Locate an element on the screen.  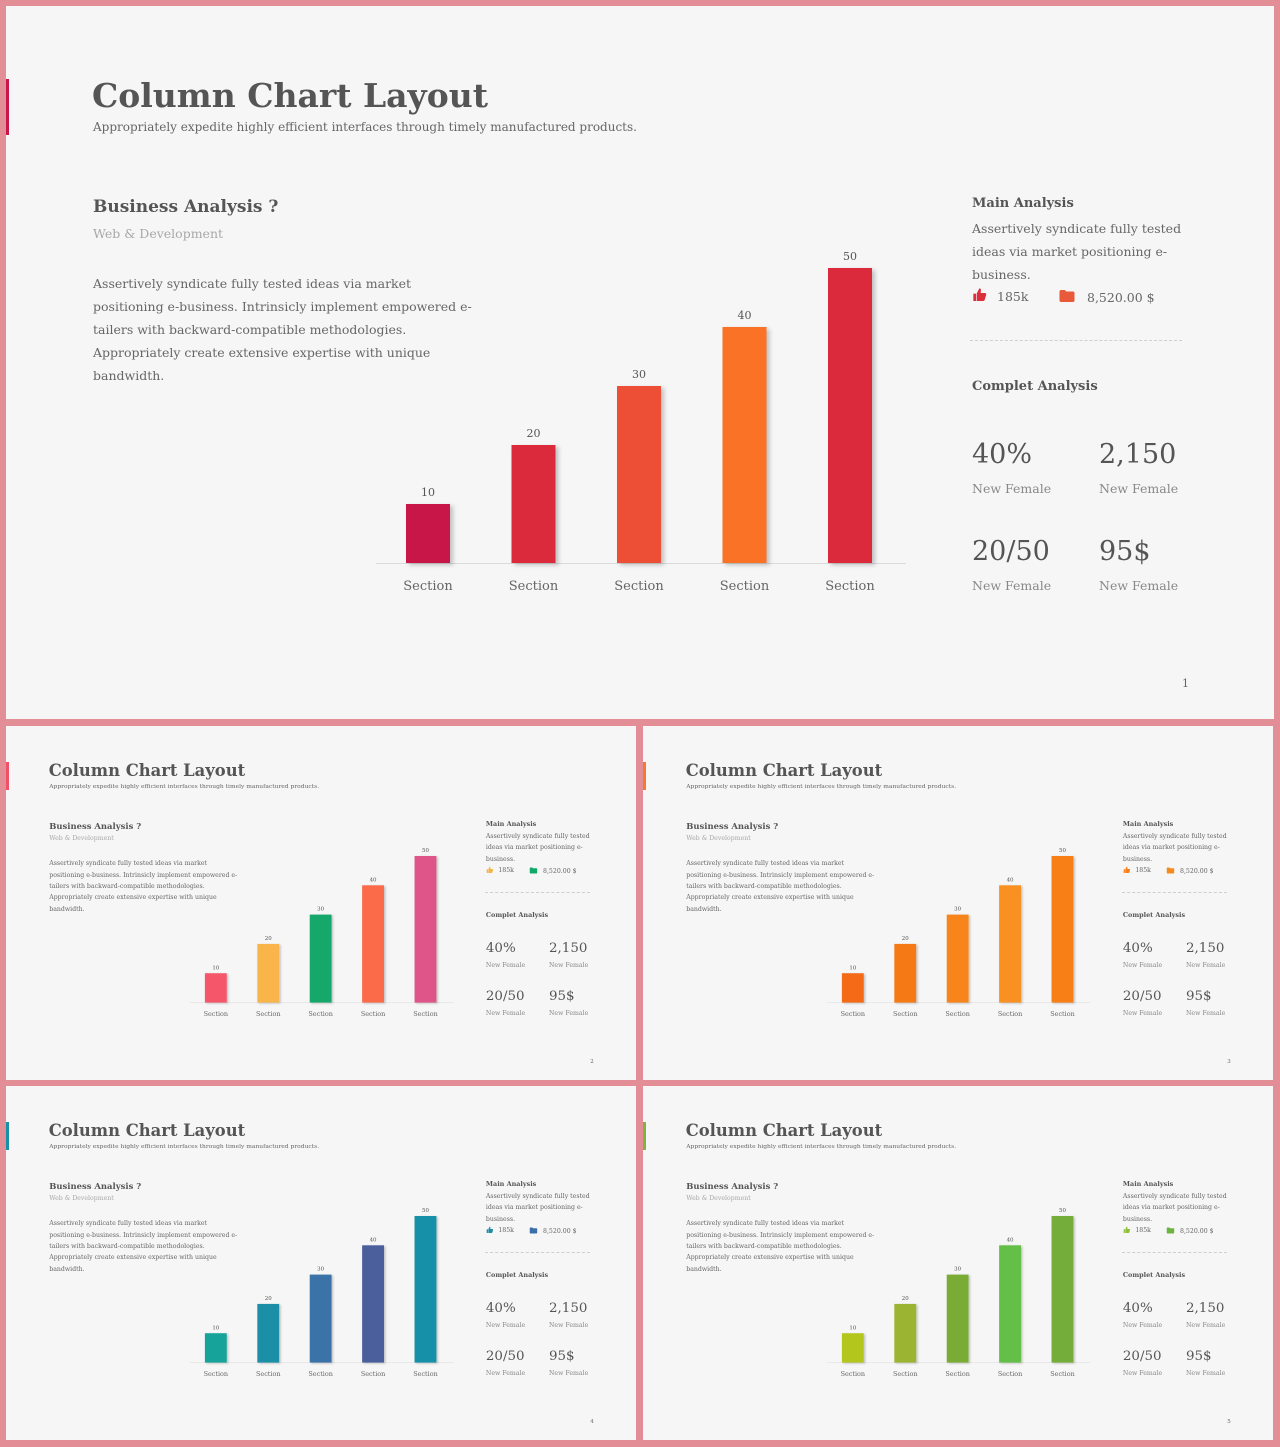
page-number: 2 is located at coordinates (592, 1062).